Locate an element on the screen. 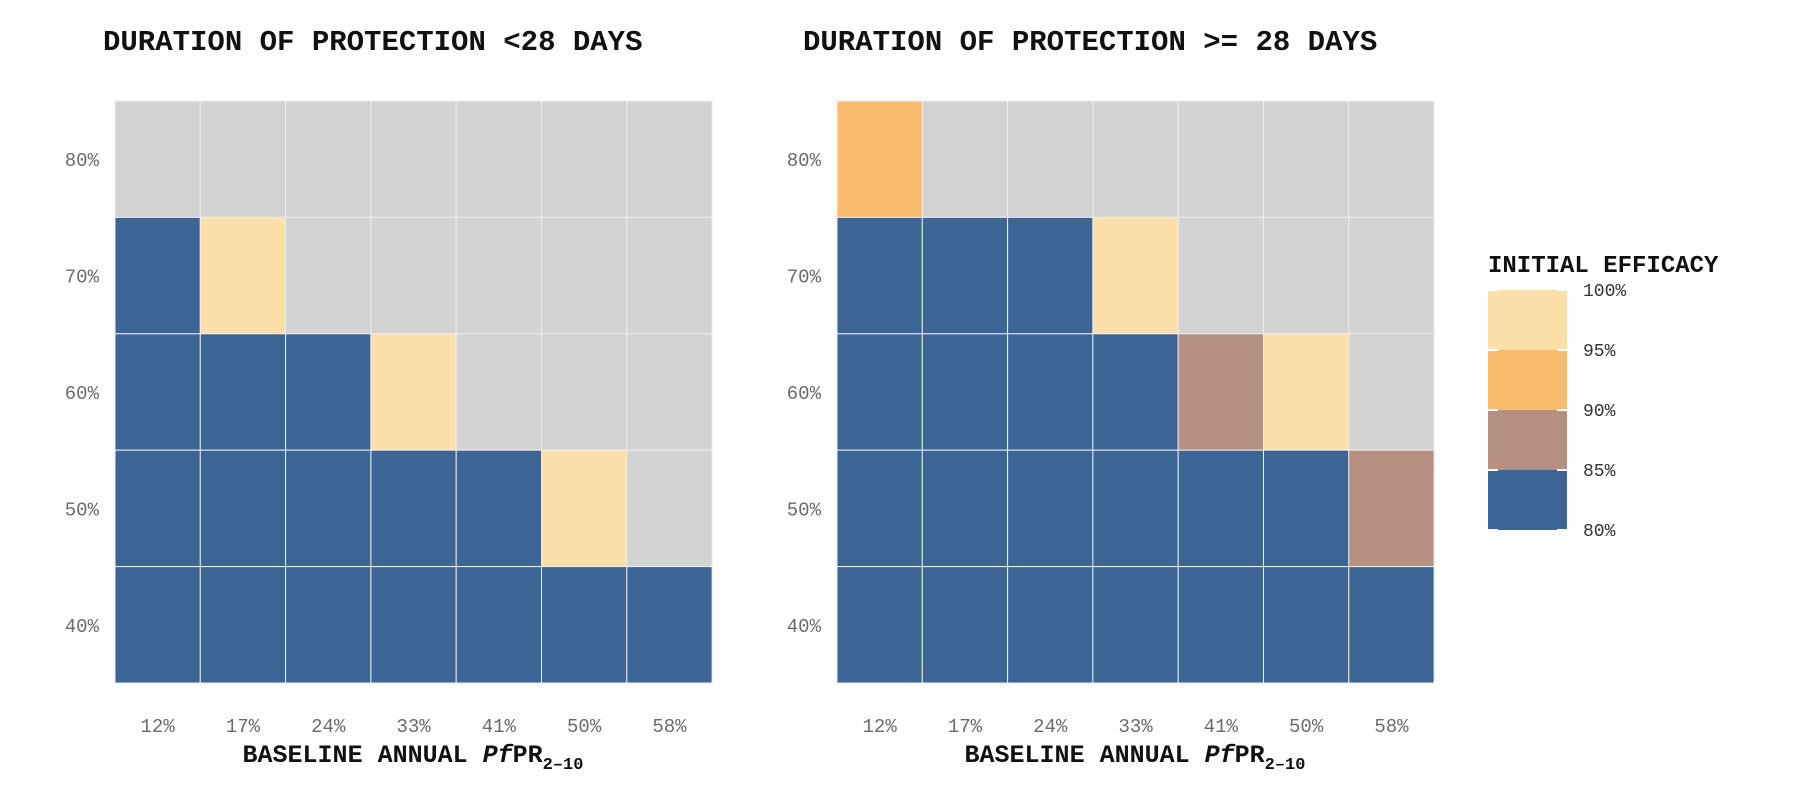  legend-tick-label: 80% is located at coordinates (1599, 532).